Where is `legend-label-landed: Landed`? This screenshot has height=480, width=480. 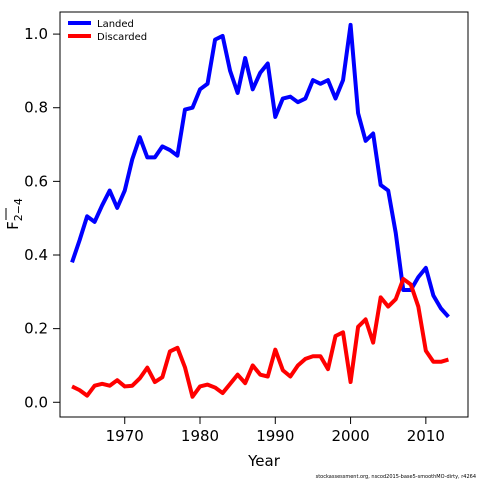
legend-label-landed: Landed is located at coordinates (115, 24).